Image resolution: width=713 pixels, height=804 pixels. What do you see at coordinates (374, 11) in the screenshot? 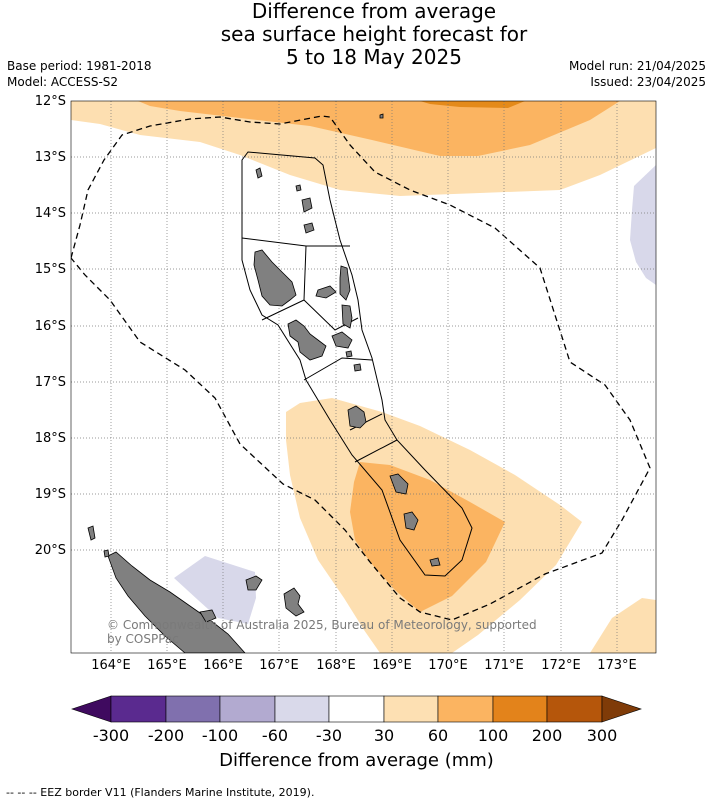
I see `map-title-line-1: Difference from average` at bounding box center [374, 11].